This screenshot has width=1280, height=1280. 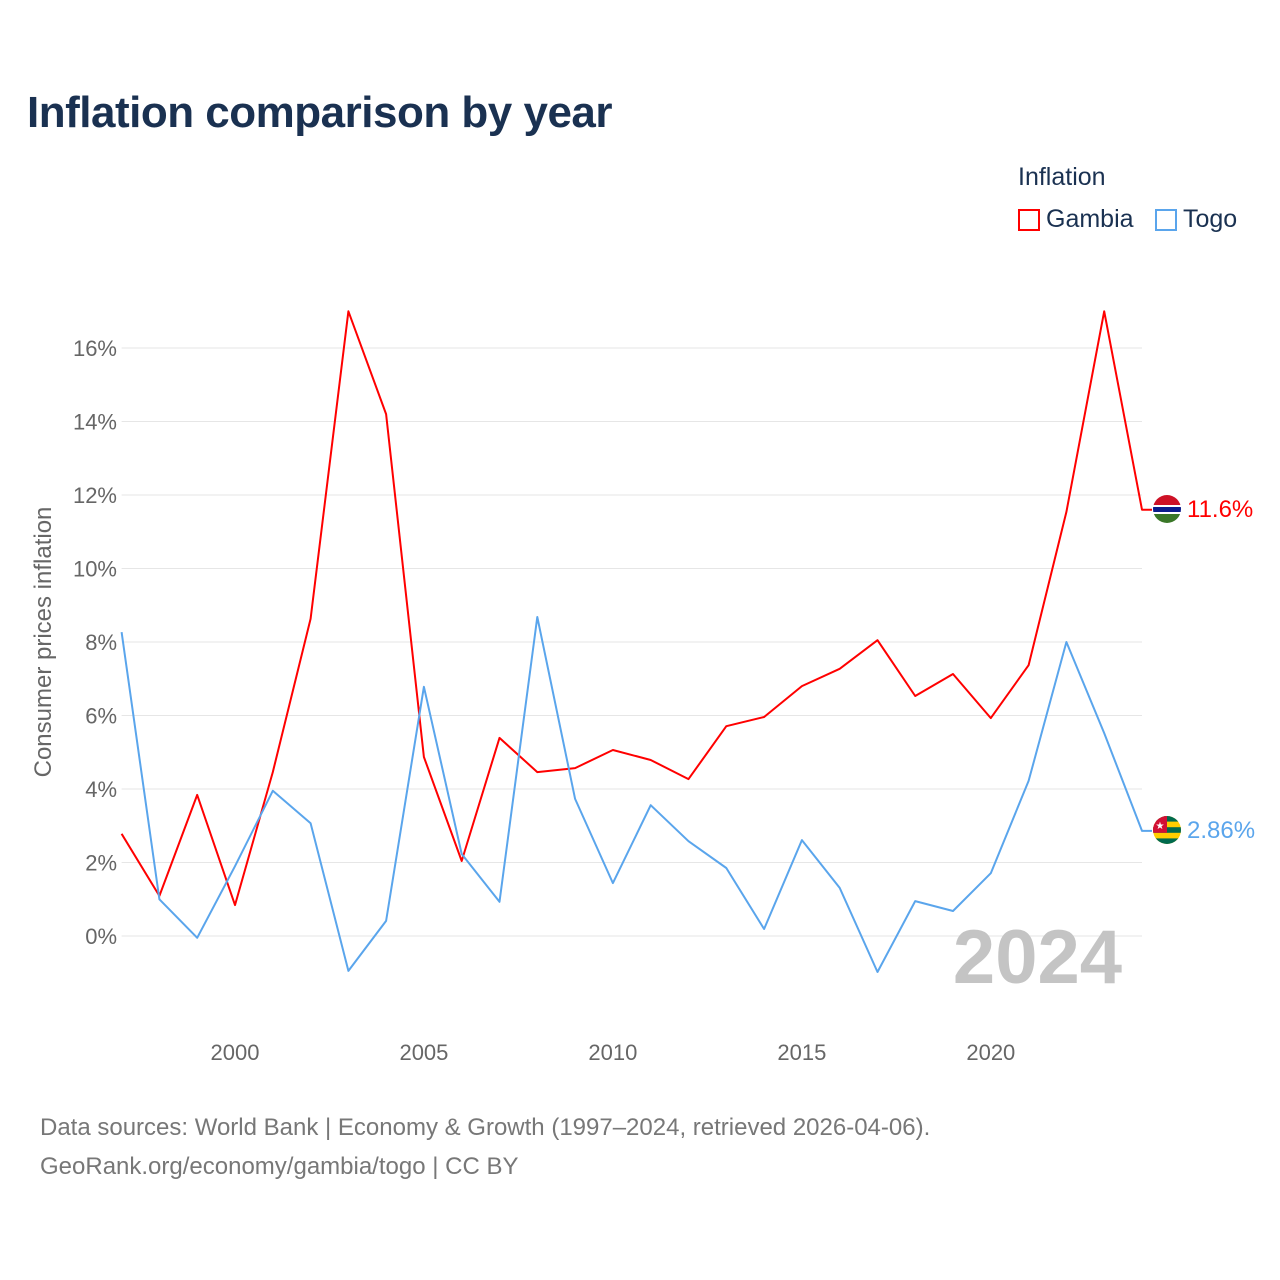 I want to click on togo-end-label: 2.86%, so click(x=1221, y=830).